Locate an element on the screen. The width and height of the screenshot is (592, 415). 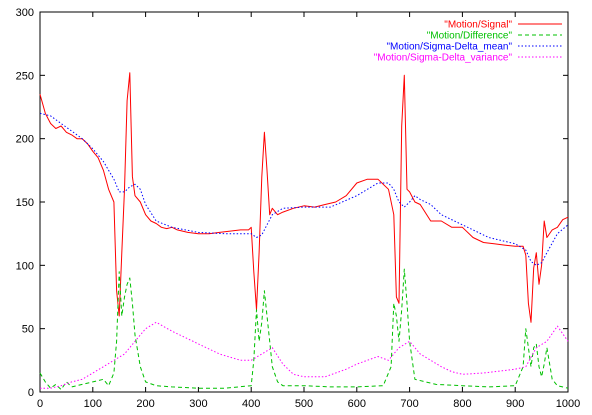
x-tick-label: 100 is located at coordinates (93, 404).